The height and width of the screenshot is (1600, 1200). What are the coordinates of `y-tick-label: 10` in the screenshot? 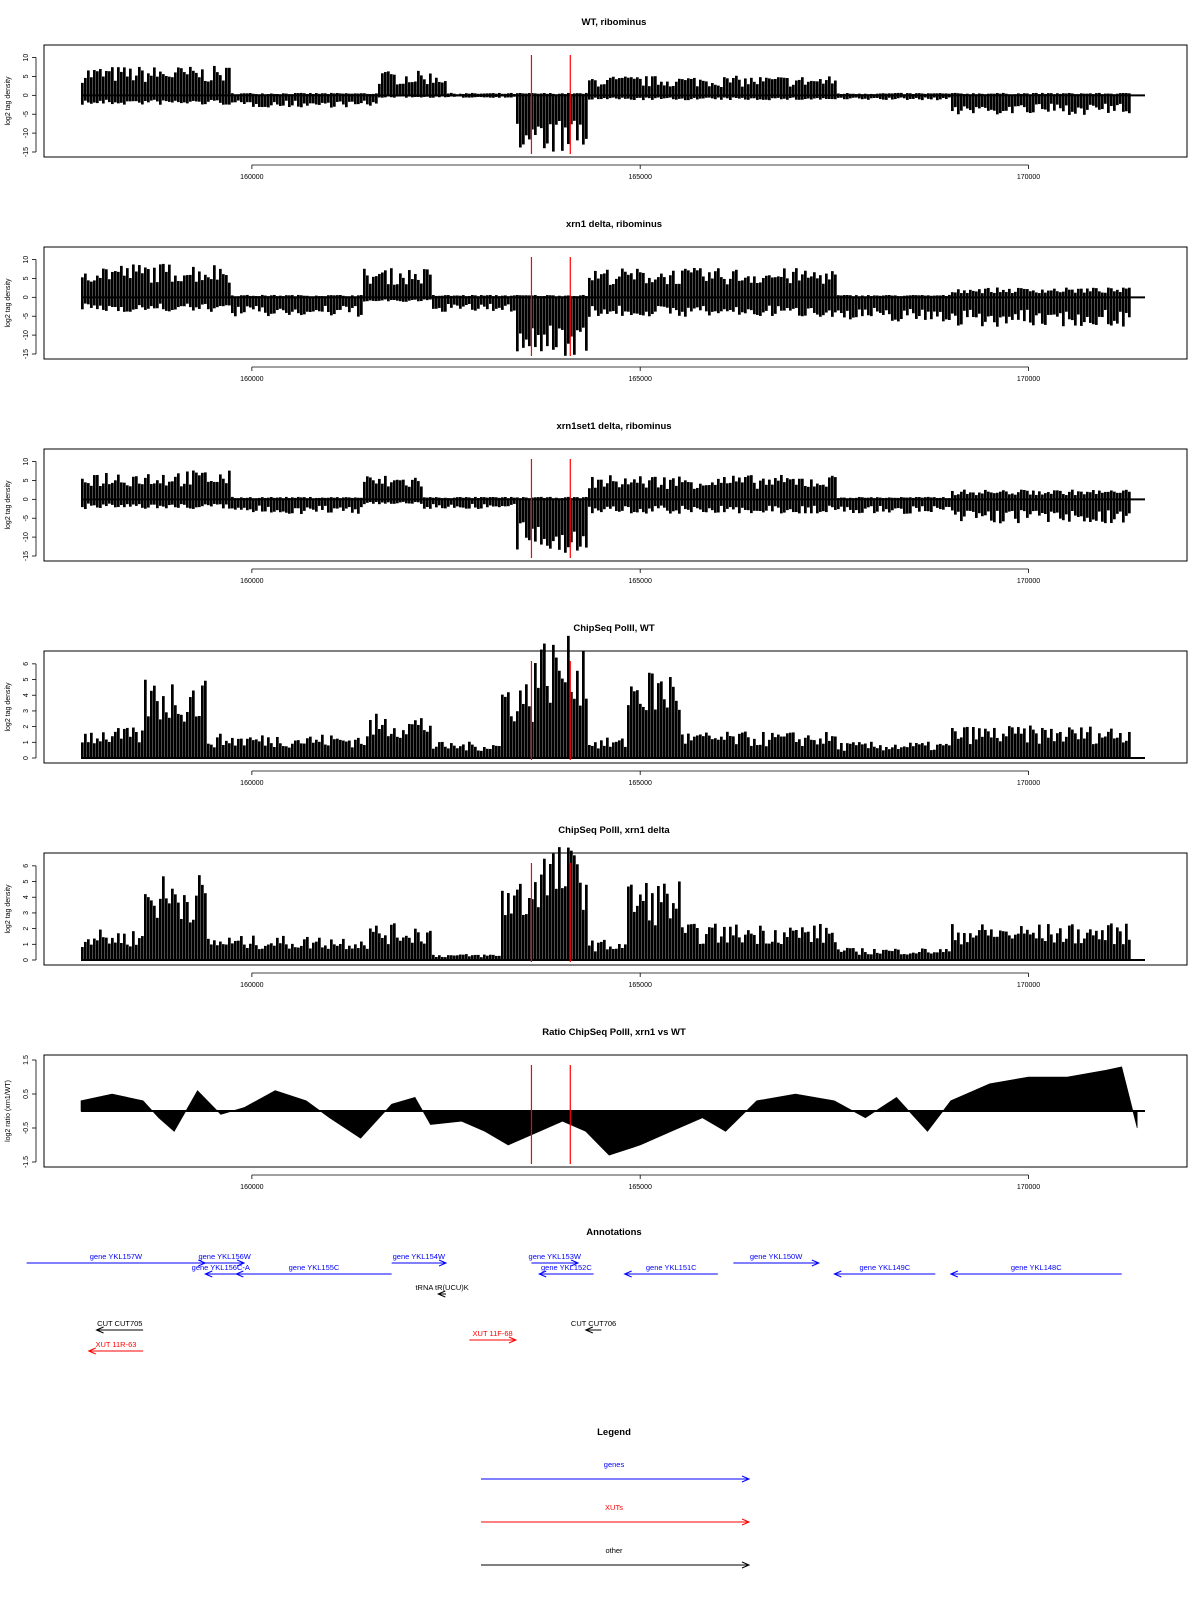 It's located at (26, 58).